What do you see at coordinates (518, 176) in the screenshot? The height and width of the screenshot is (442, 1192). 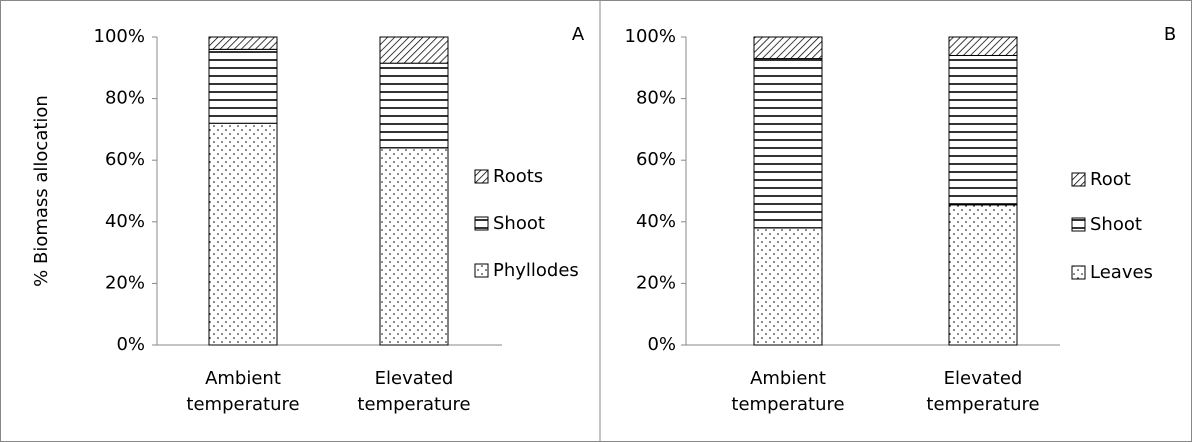 I see `legend-label: Roots` at bounding box center [518, 176].